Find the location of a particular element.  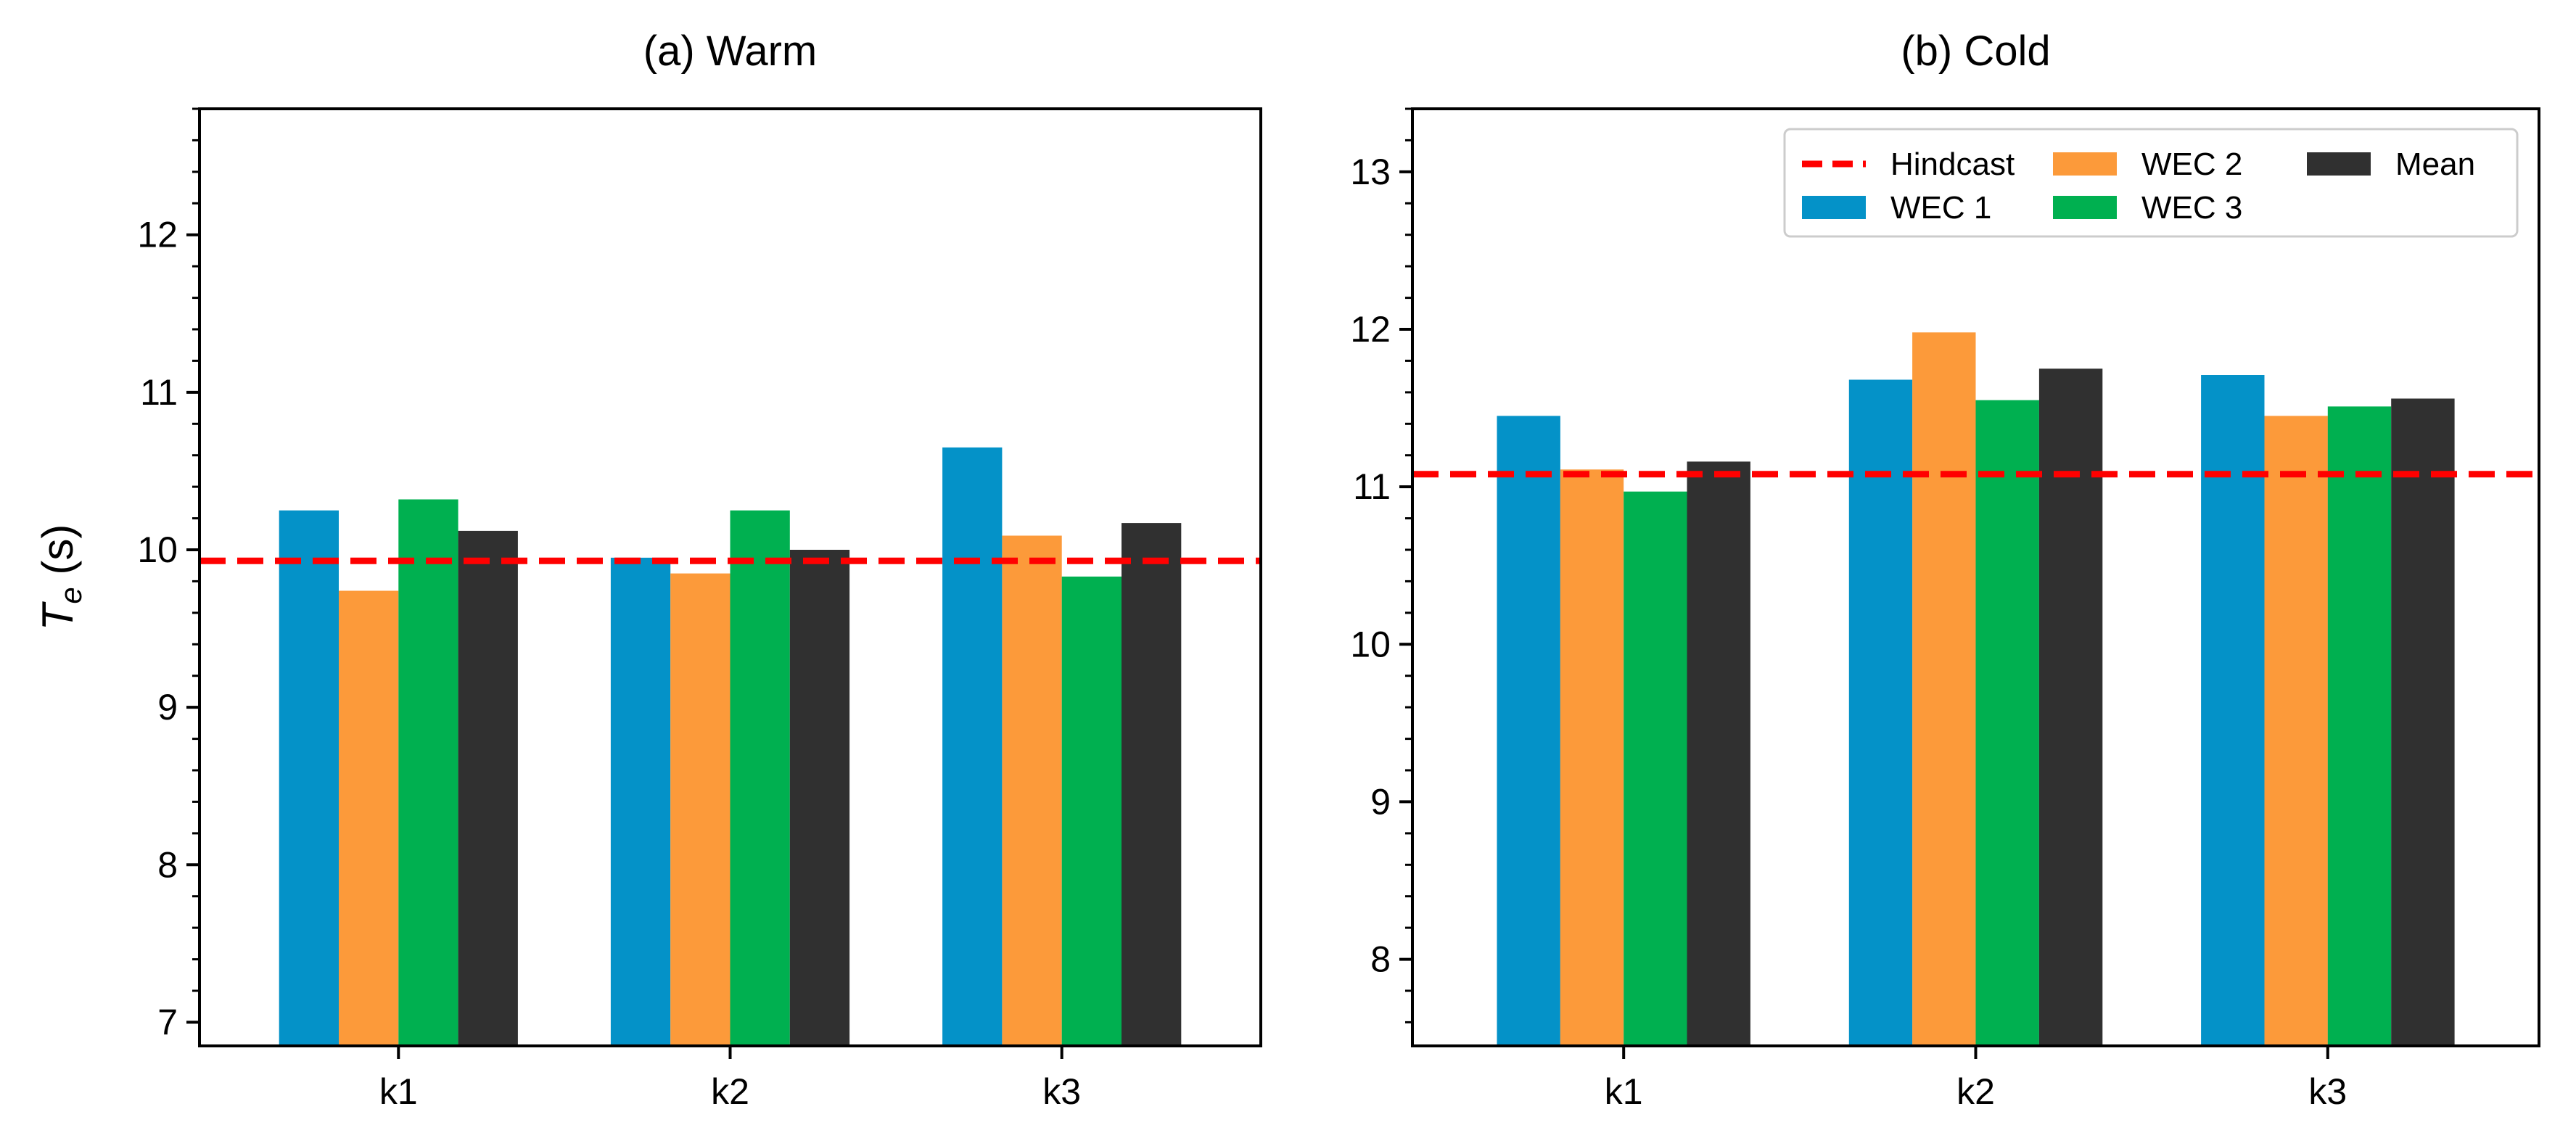

legend-label-wec-3: WEC 3 is located at coordinates (2191, 208).